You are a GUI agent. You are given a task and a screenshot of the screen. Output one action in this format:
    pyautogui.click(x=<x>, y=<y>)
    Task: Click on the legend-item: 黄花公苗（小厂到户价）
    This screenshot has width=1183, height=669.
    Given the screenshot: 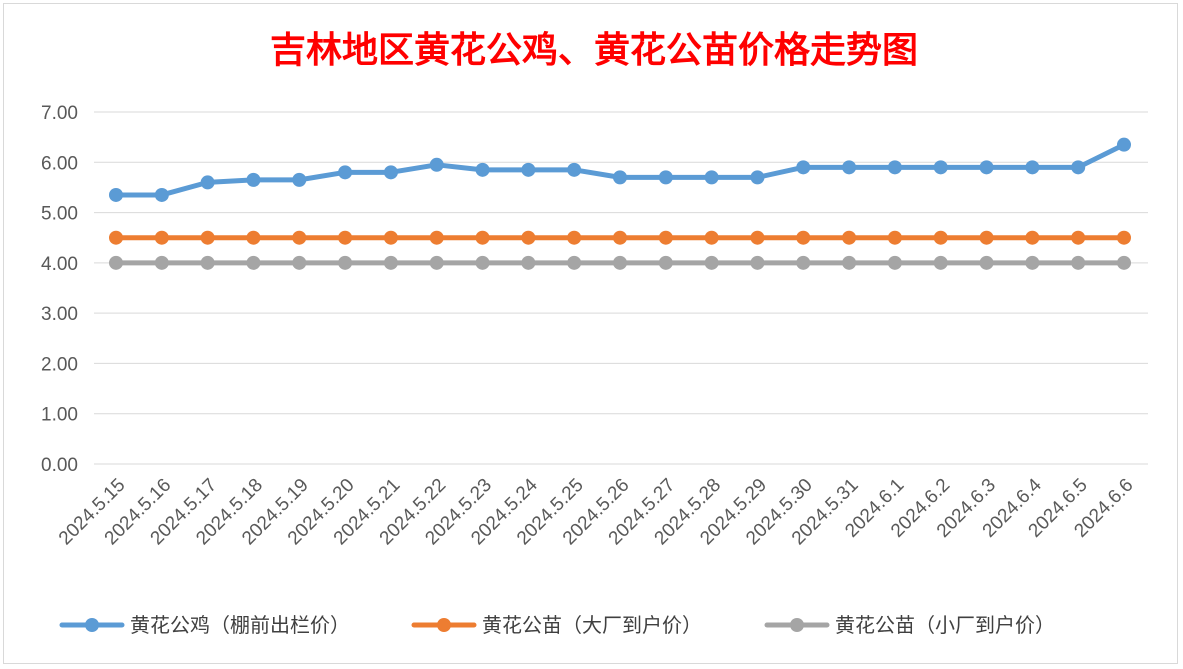 What is the action you would take?
    pyautogui.click(x=909, y=625)
    